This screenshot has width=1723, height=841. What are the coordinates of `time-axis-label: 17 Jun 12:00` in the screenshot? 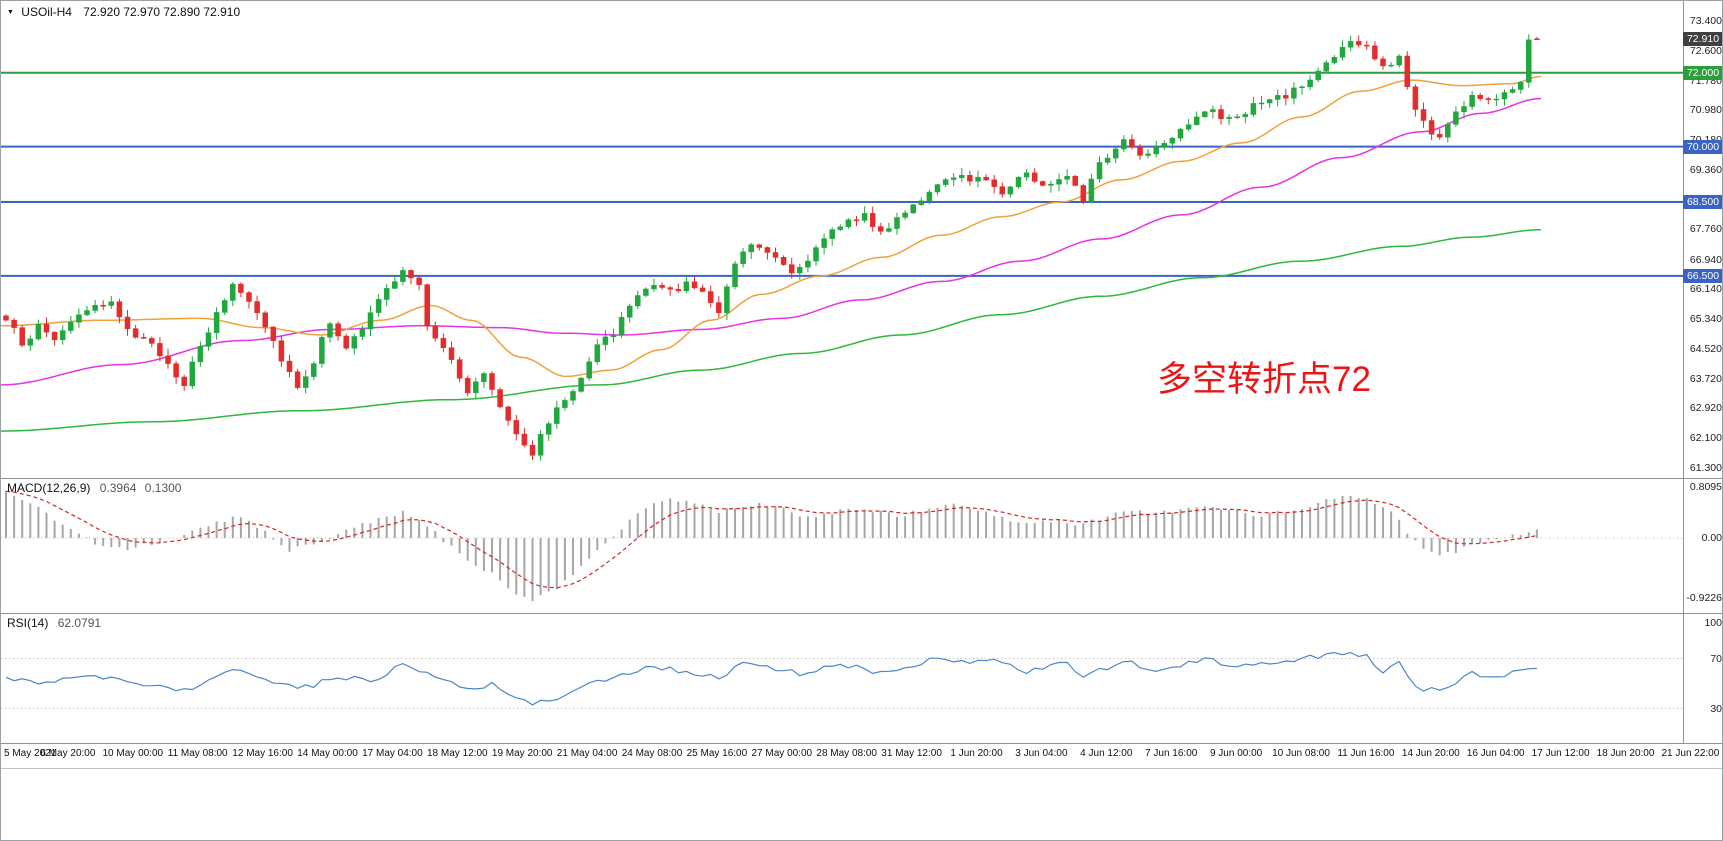 It's located at (1560, 753).